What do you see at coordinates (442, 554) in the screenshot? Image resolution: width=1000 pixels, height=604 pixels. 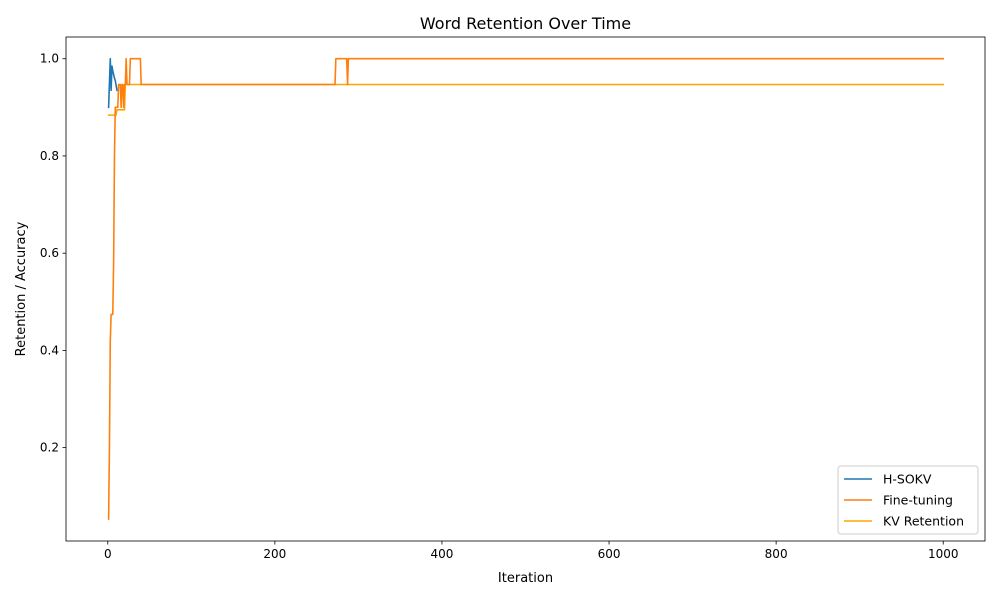 I see `x-tick-label: 400` at bounding box center [442, 554].